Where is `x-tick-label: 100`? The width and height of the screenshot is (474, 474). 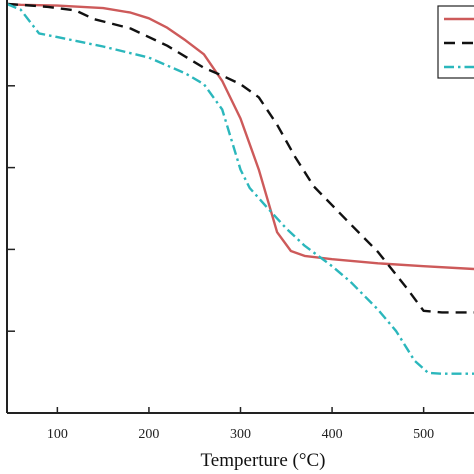 x-tick-label: 100 is located at coordinates (57, 434).